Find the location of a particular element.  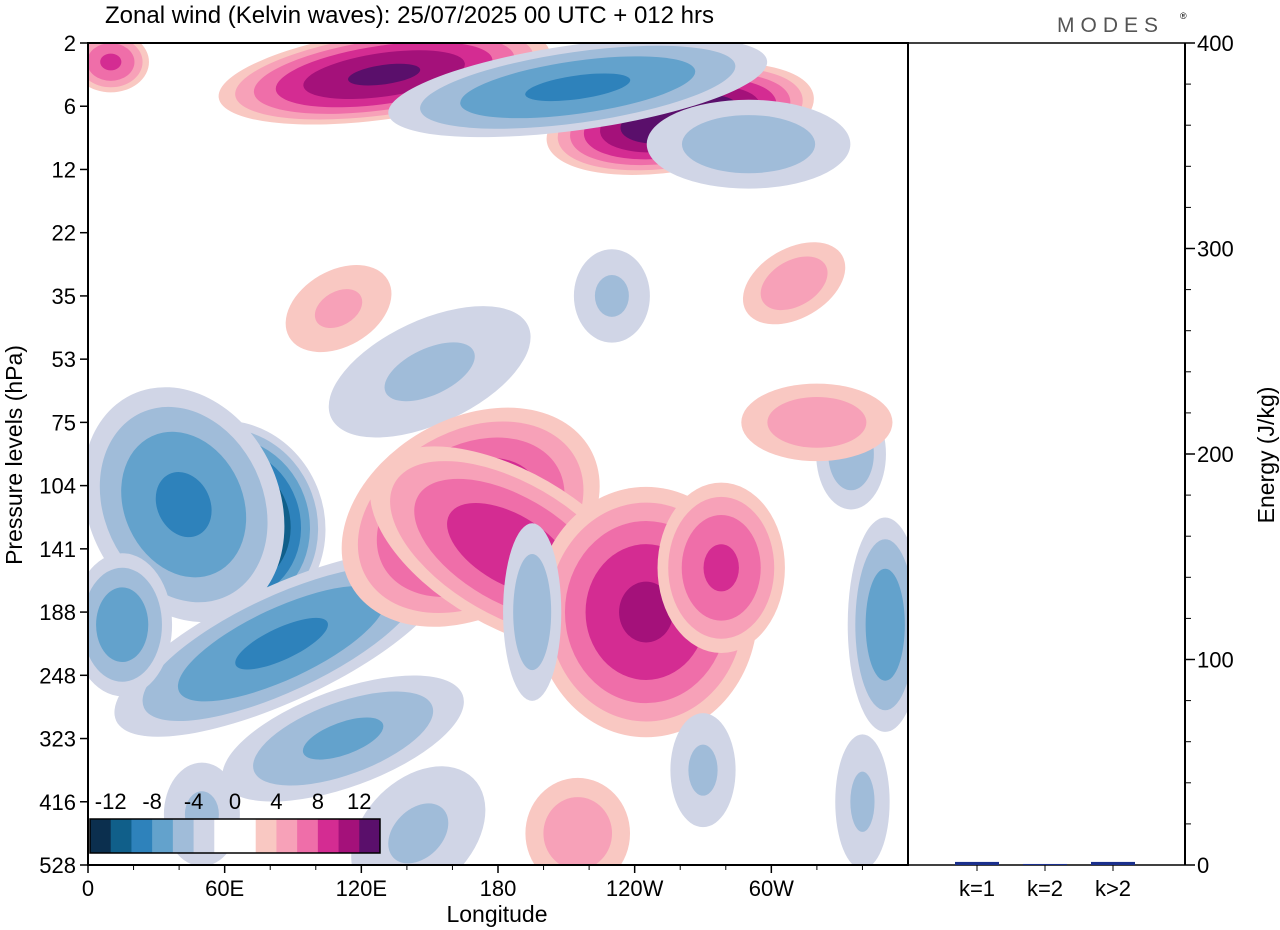

colorbar: -12 -8 -4 0 4 8 12 is located at coordinates (235, 821).